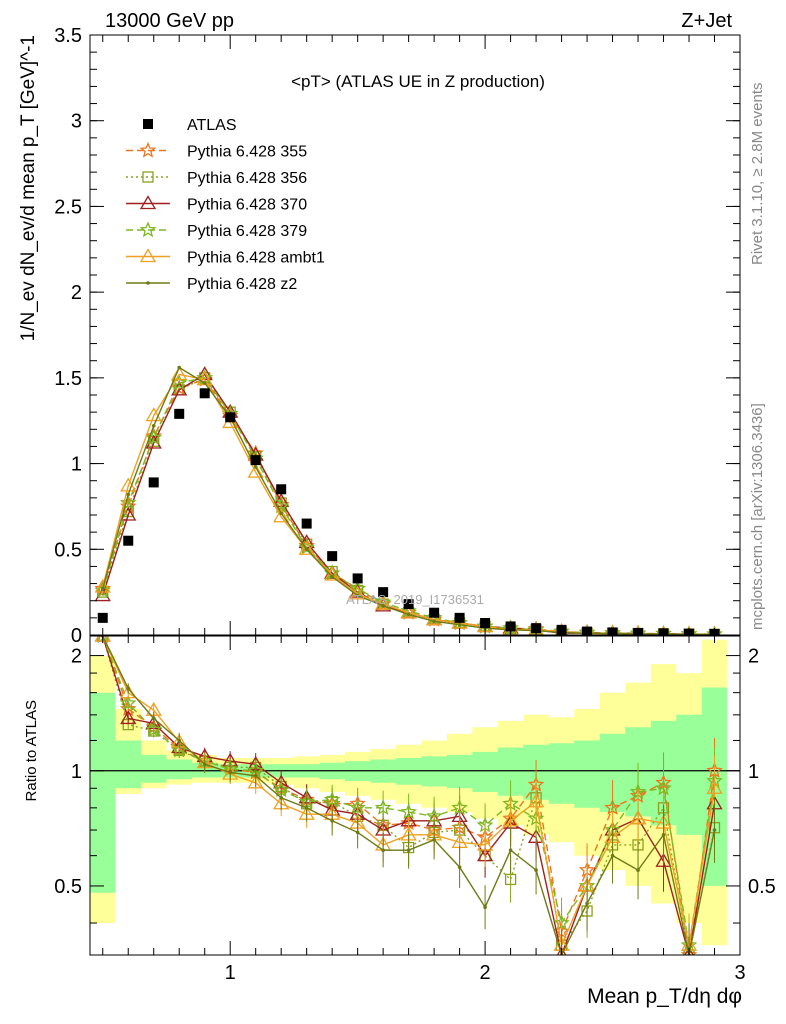  What do you see at coordinates (68, 550) in the screenshot?
I see `y-tick-label: 0.5` at bounding box center [68, 550].